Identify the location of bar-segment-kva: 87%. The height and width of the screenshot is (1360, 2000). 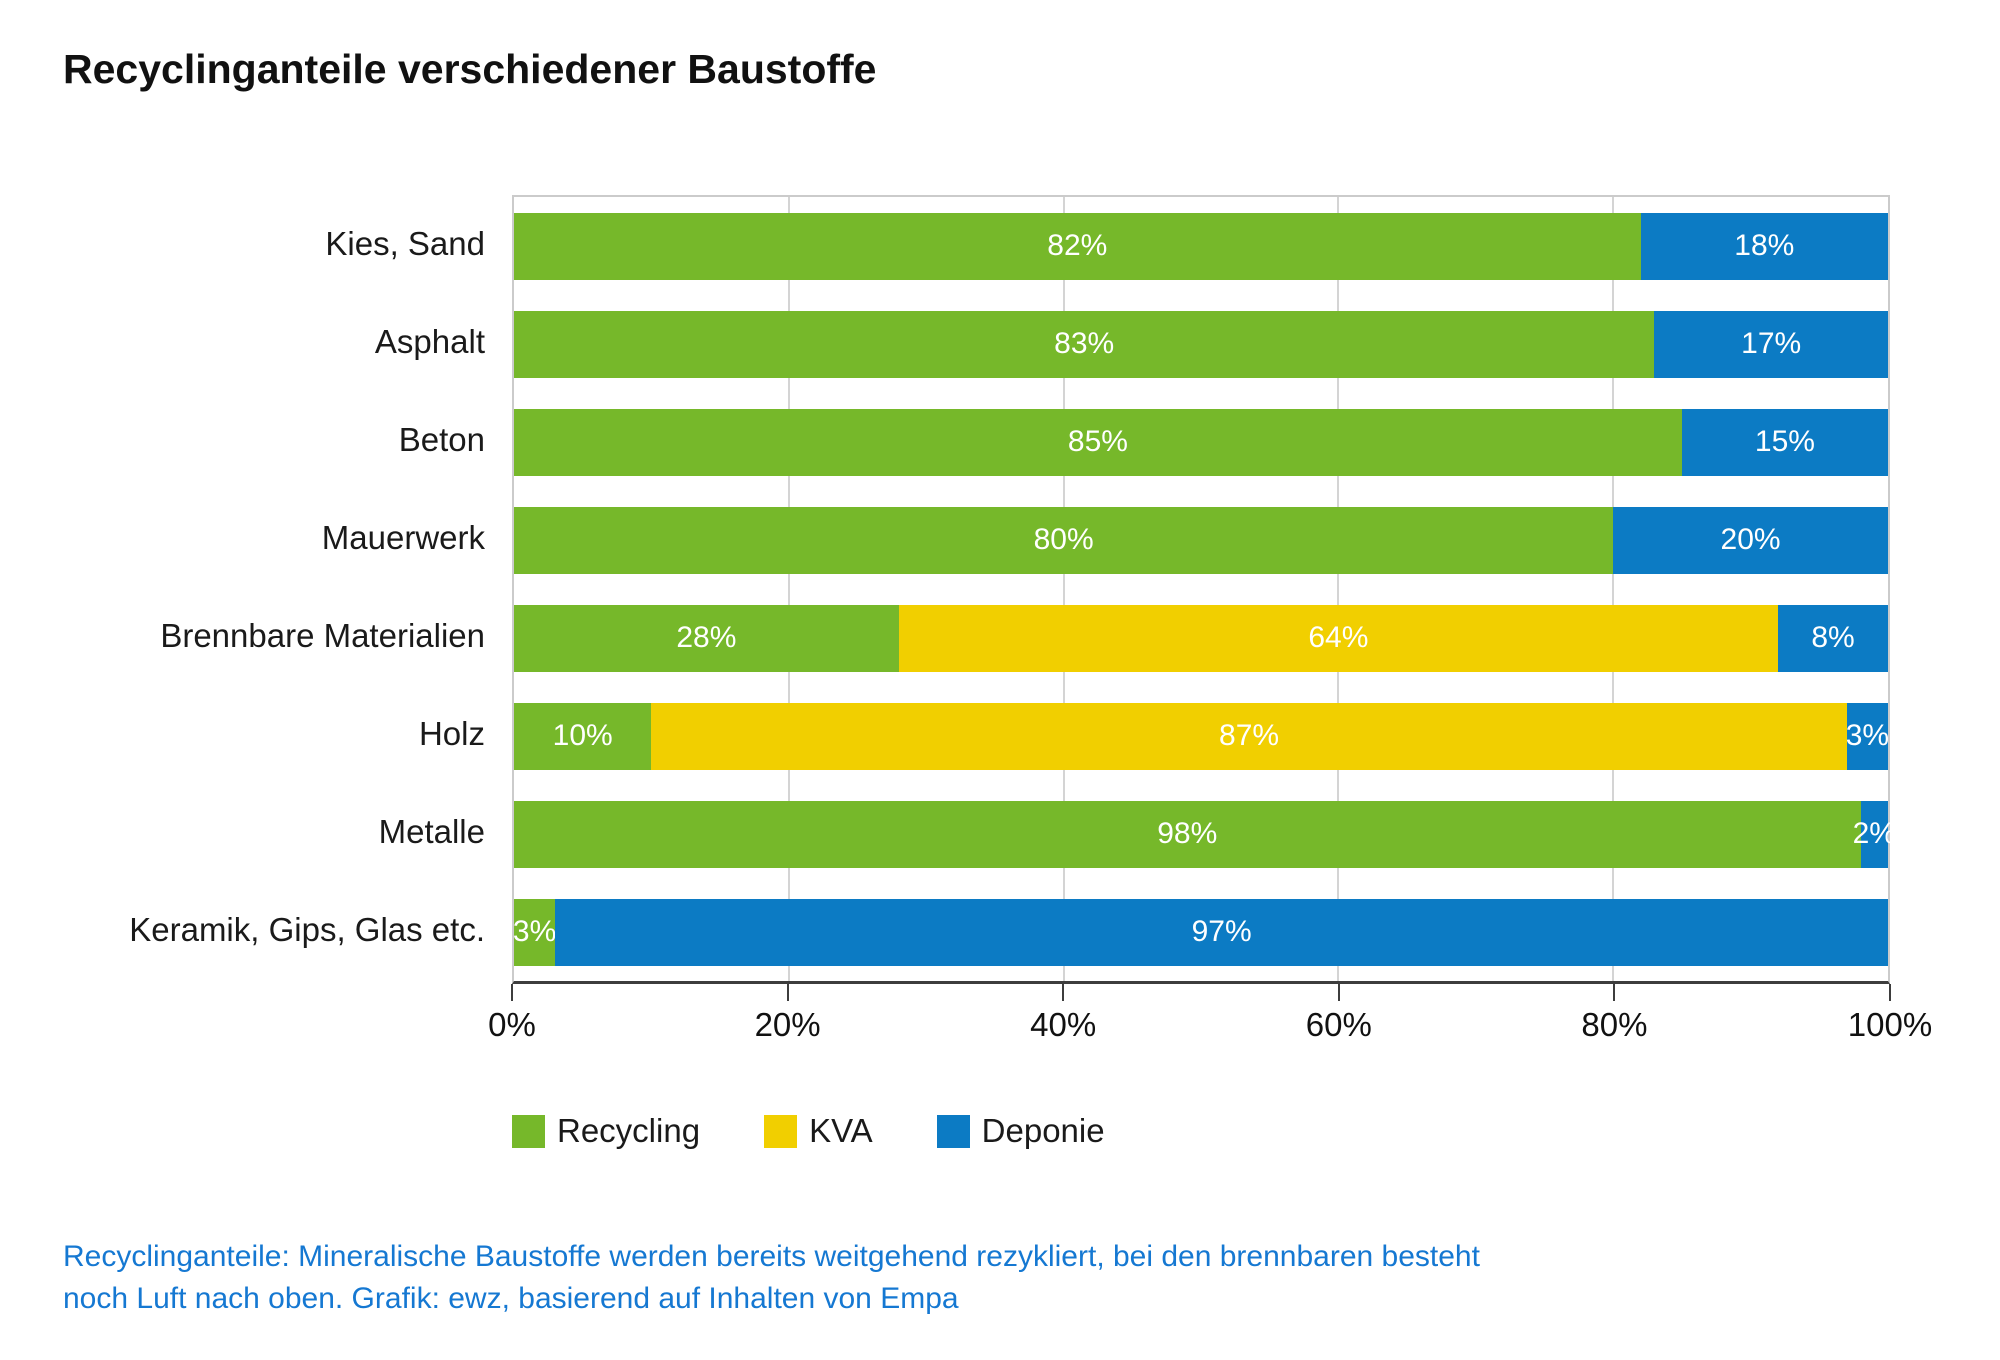
(1249, 736).